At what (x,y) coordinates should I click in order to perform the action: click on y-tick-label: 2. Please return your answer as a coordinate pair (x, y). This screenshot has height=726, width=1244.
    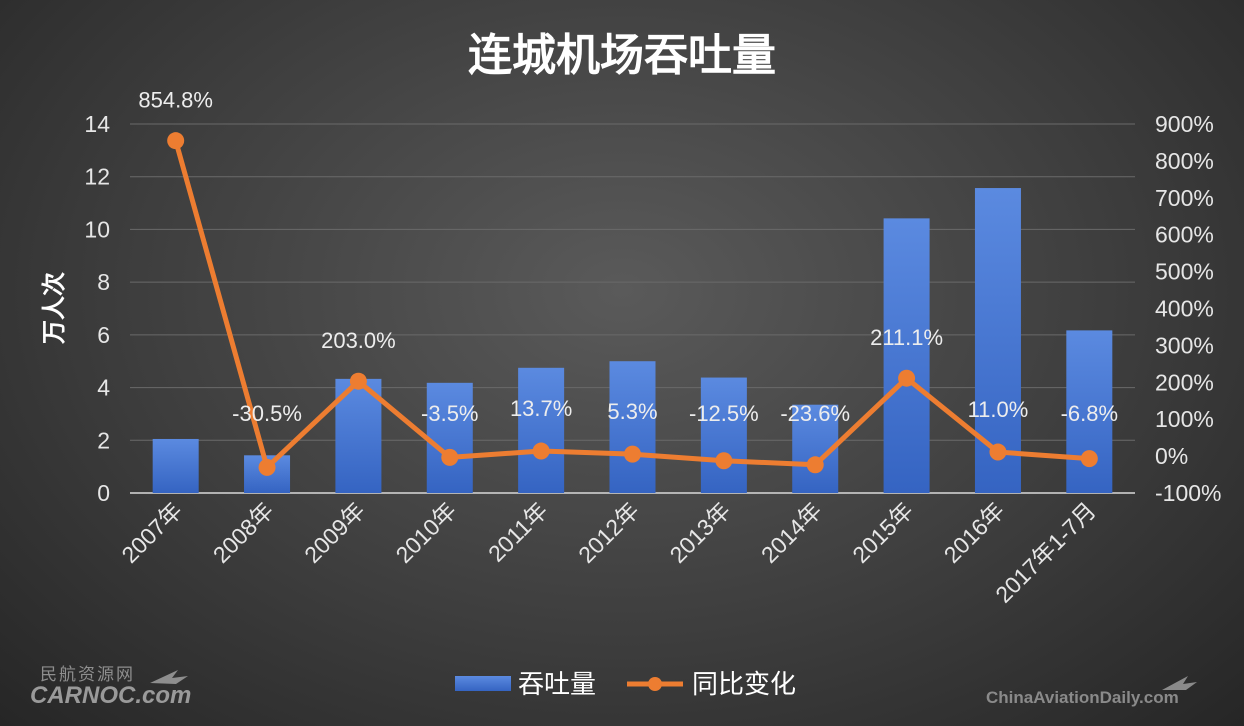
    Looking at the image, I should click on (103, 440).